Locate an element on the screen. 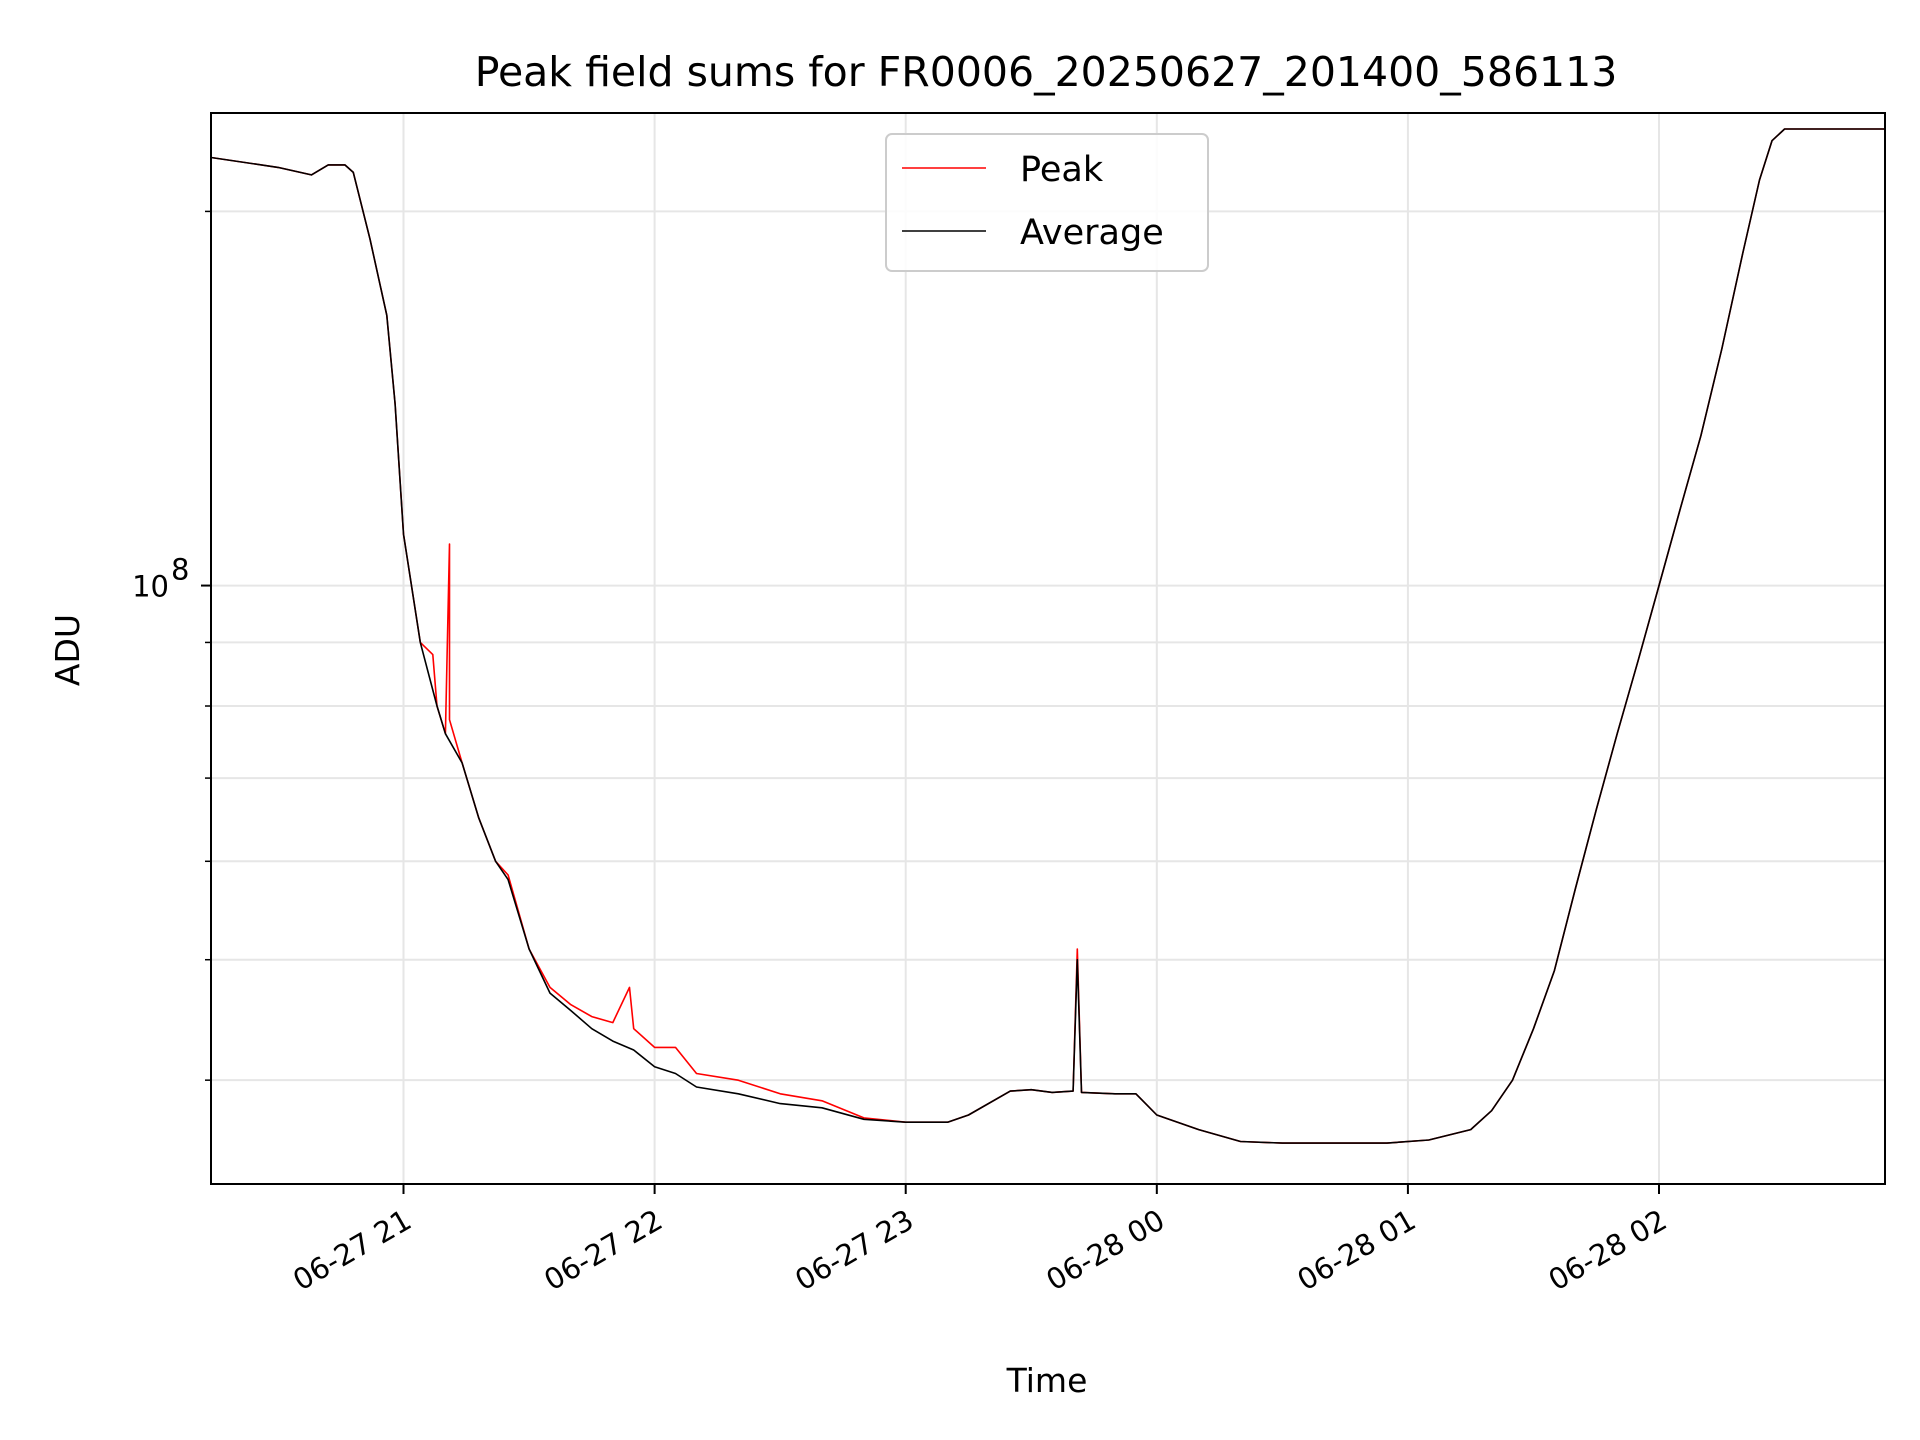 This screenshot has height=1440, width=1920. y-axis: 10 8 is located at coordinates (171, 645).